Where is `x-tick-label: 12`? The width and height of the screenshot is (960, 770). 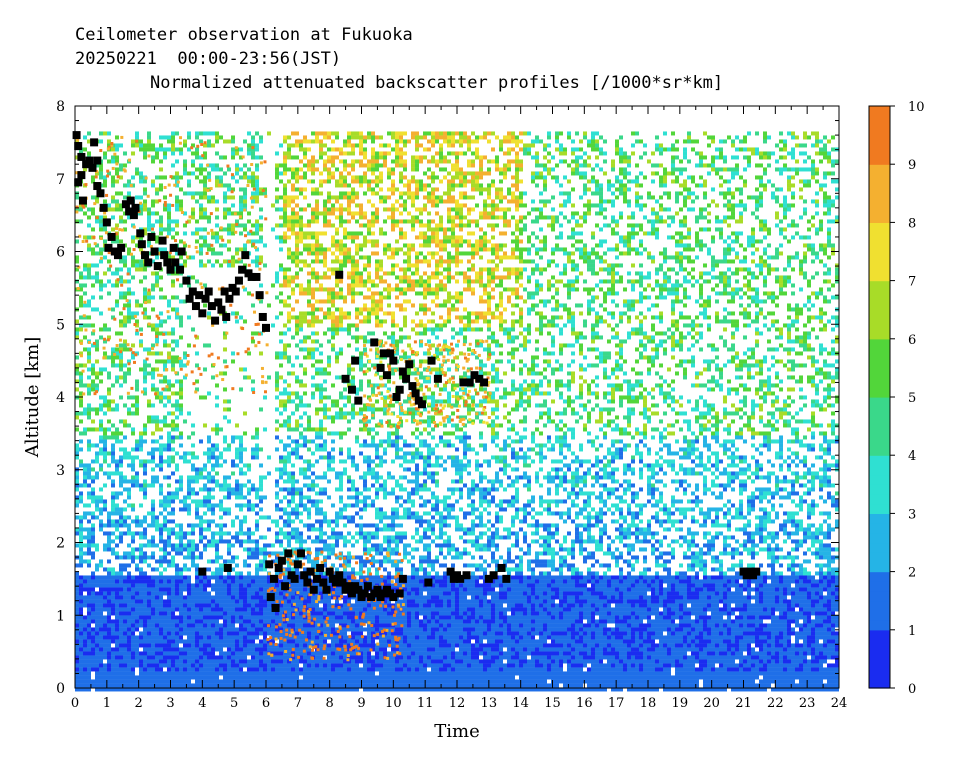 x-tick-label: 12 is located at coordinates (457, 703).